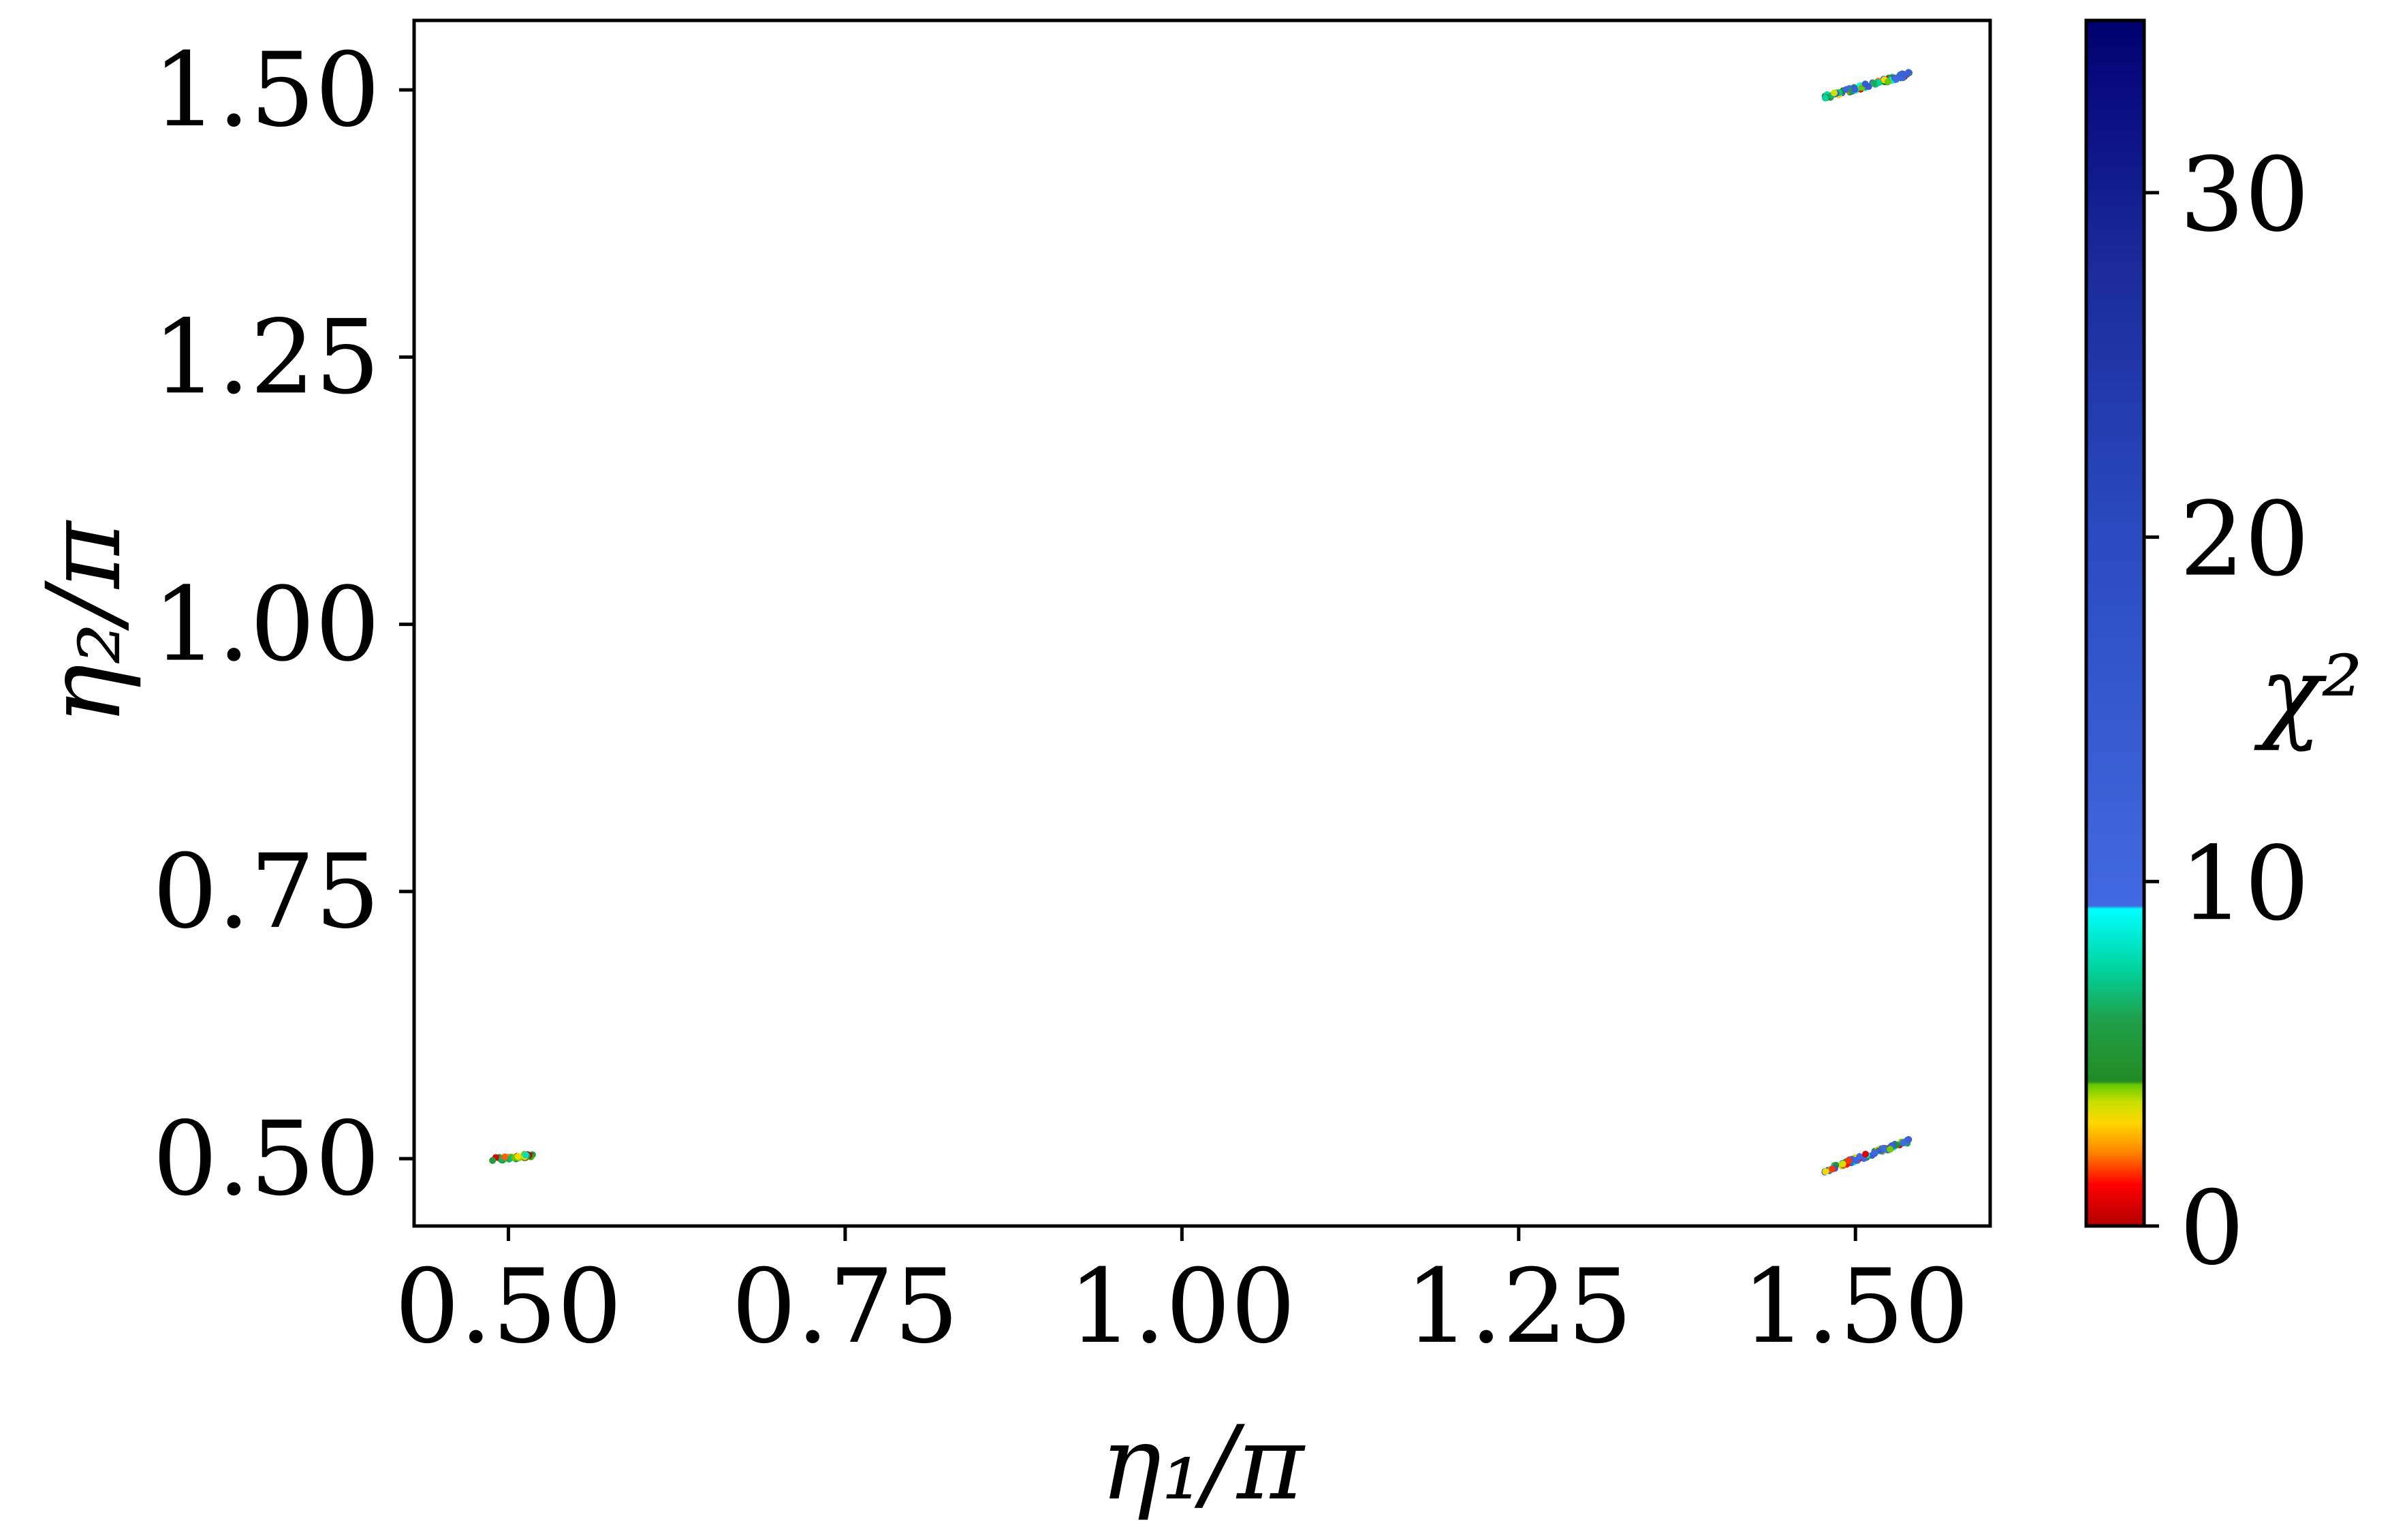  What do you see at coordinates (2115, 623) in the screenshot?
I see `colorbar-bar` at bounding box center [2115, 623].